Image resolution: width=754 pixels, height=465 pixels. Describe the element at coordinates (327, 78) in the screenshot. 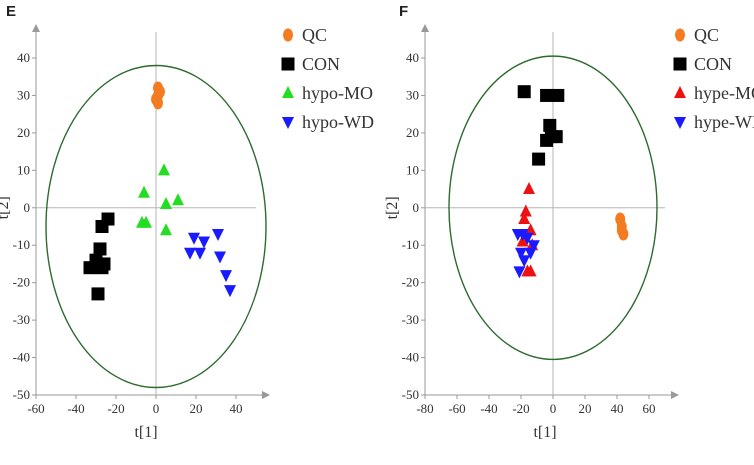

I see `legend-e: QC CON hypo-MO hypo-WD` at that location.